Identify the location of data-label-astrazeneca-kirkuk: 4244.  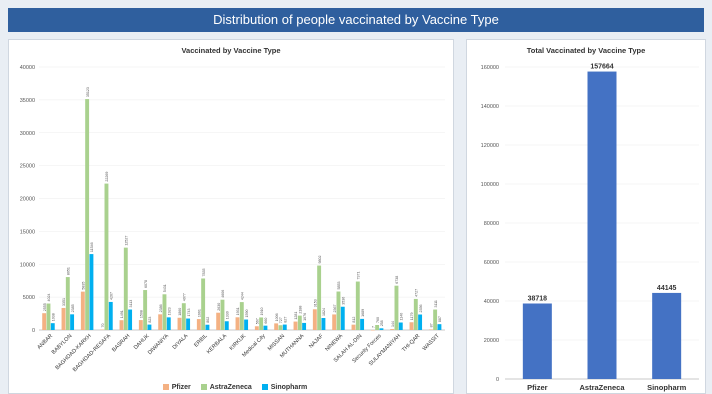
(243, 296).